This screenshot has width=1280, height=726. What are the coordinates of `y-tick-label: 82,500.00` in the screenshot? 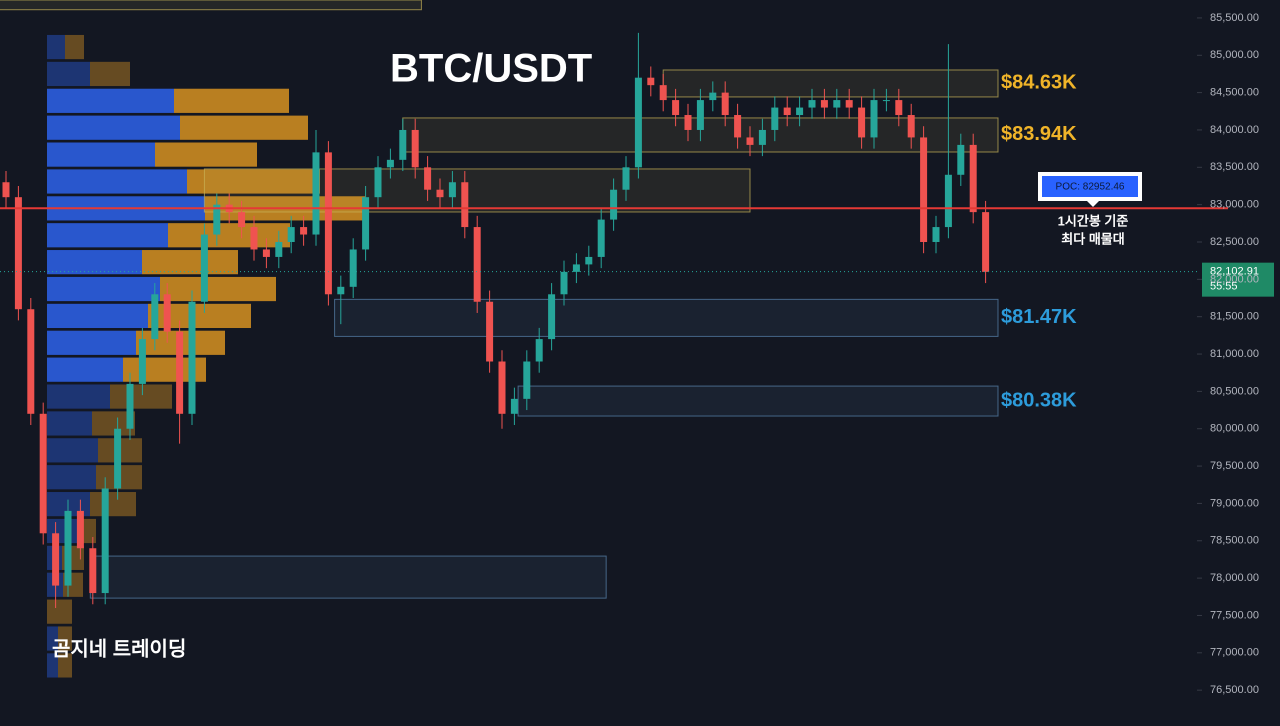 It's located at (1234, 242).